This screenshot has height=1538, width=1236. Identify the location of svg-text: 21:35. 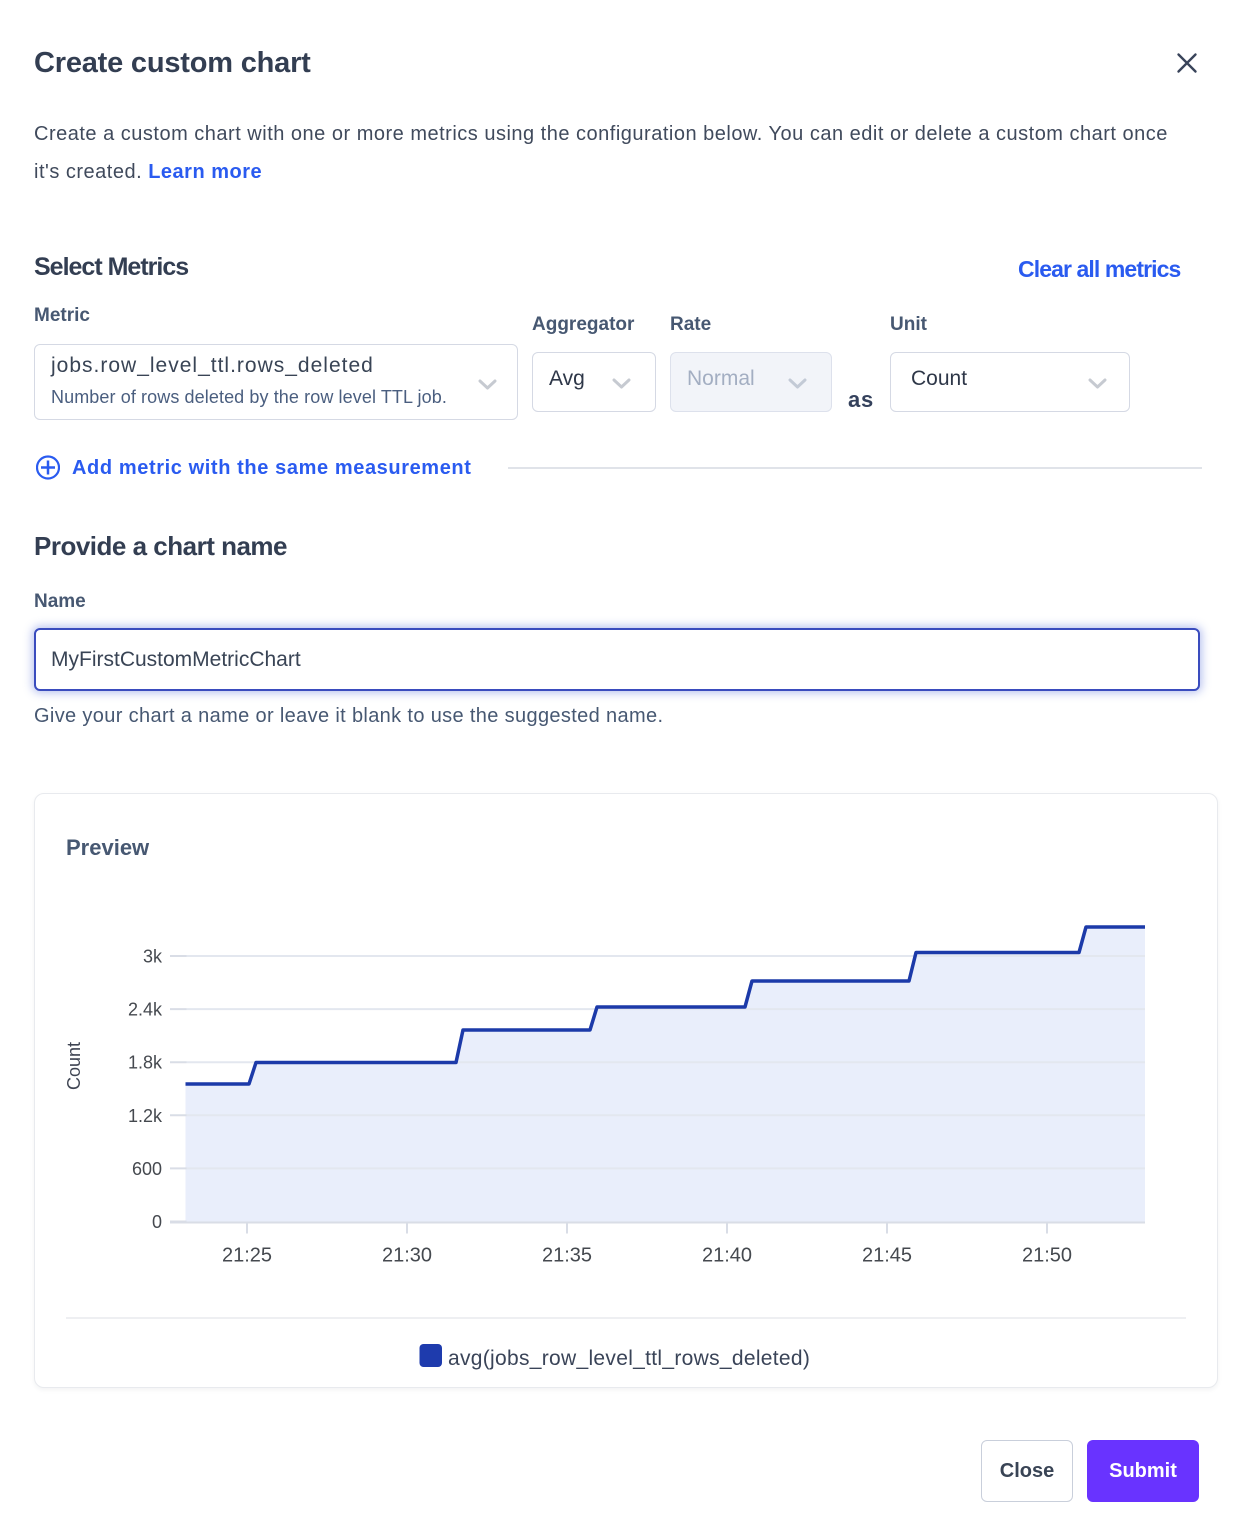
(567, 1256).